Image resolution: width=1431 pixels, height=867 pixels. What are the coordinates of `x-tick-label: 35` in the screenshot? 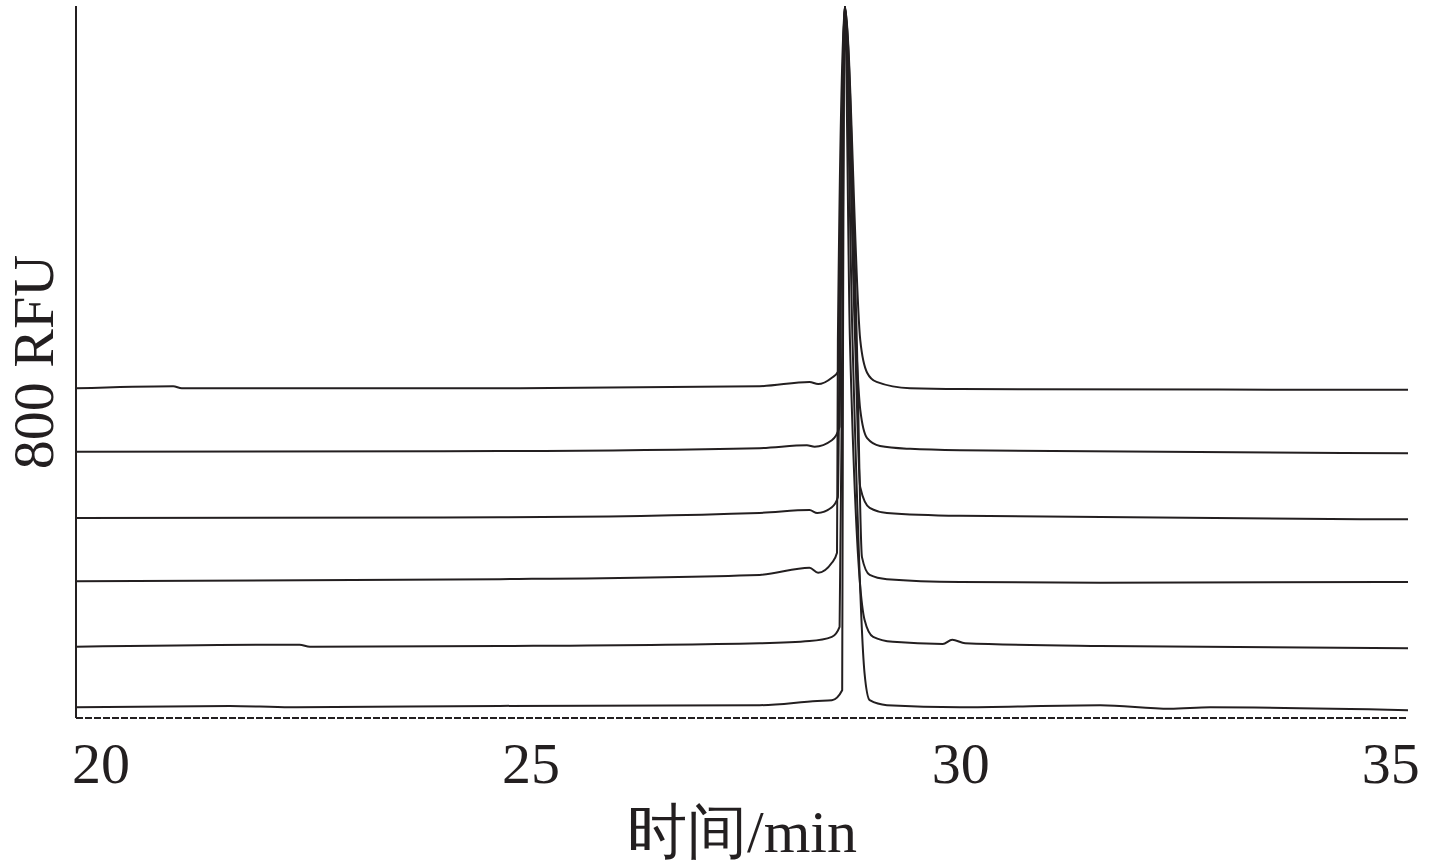 It's located at (1390, 764).